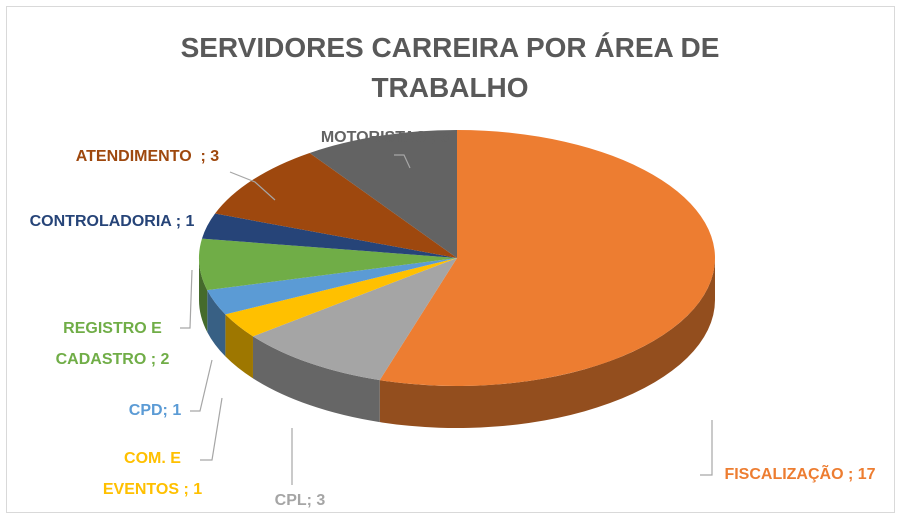  What do you see at coordinates (152, 474) in the screenshot?
I see `data-label: COM. E EVENTOS ; 1` at bounding box center [152, 474].